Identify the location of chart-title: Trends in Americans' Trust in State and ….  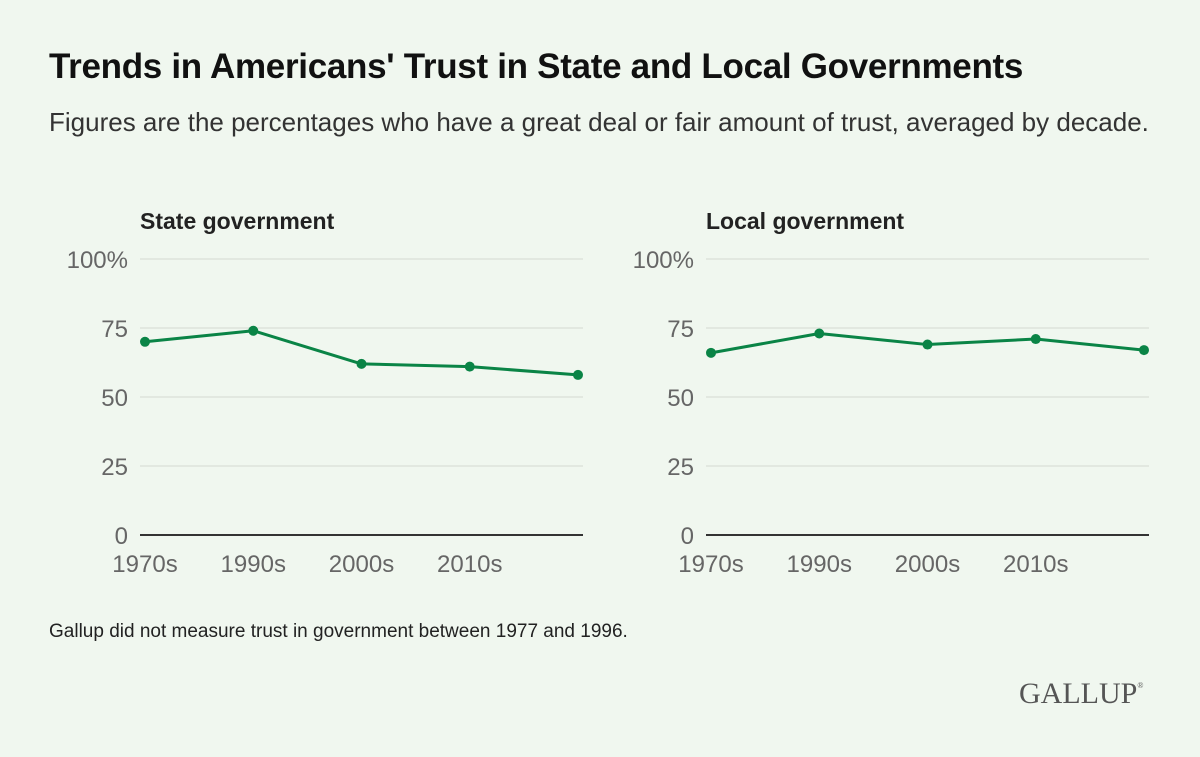
(536, 66).